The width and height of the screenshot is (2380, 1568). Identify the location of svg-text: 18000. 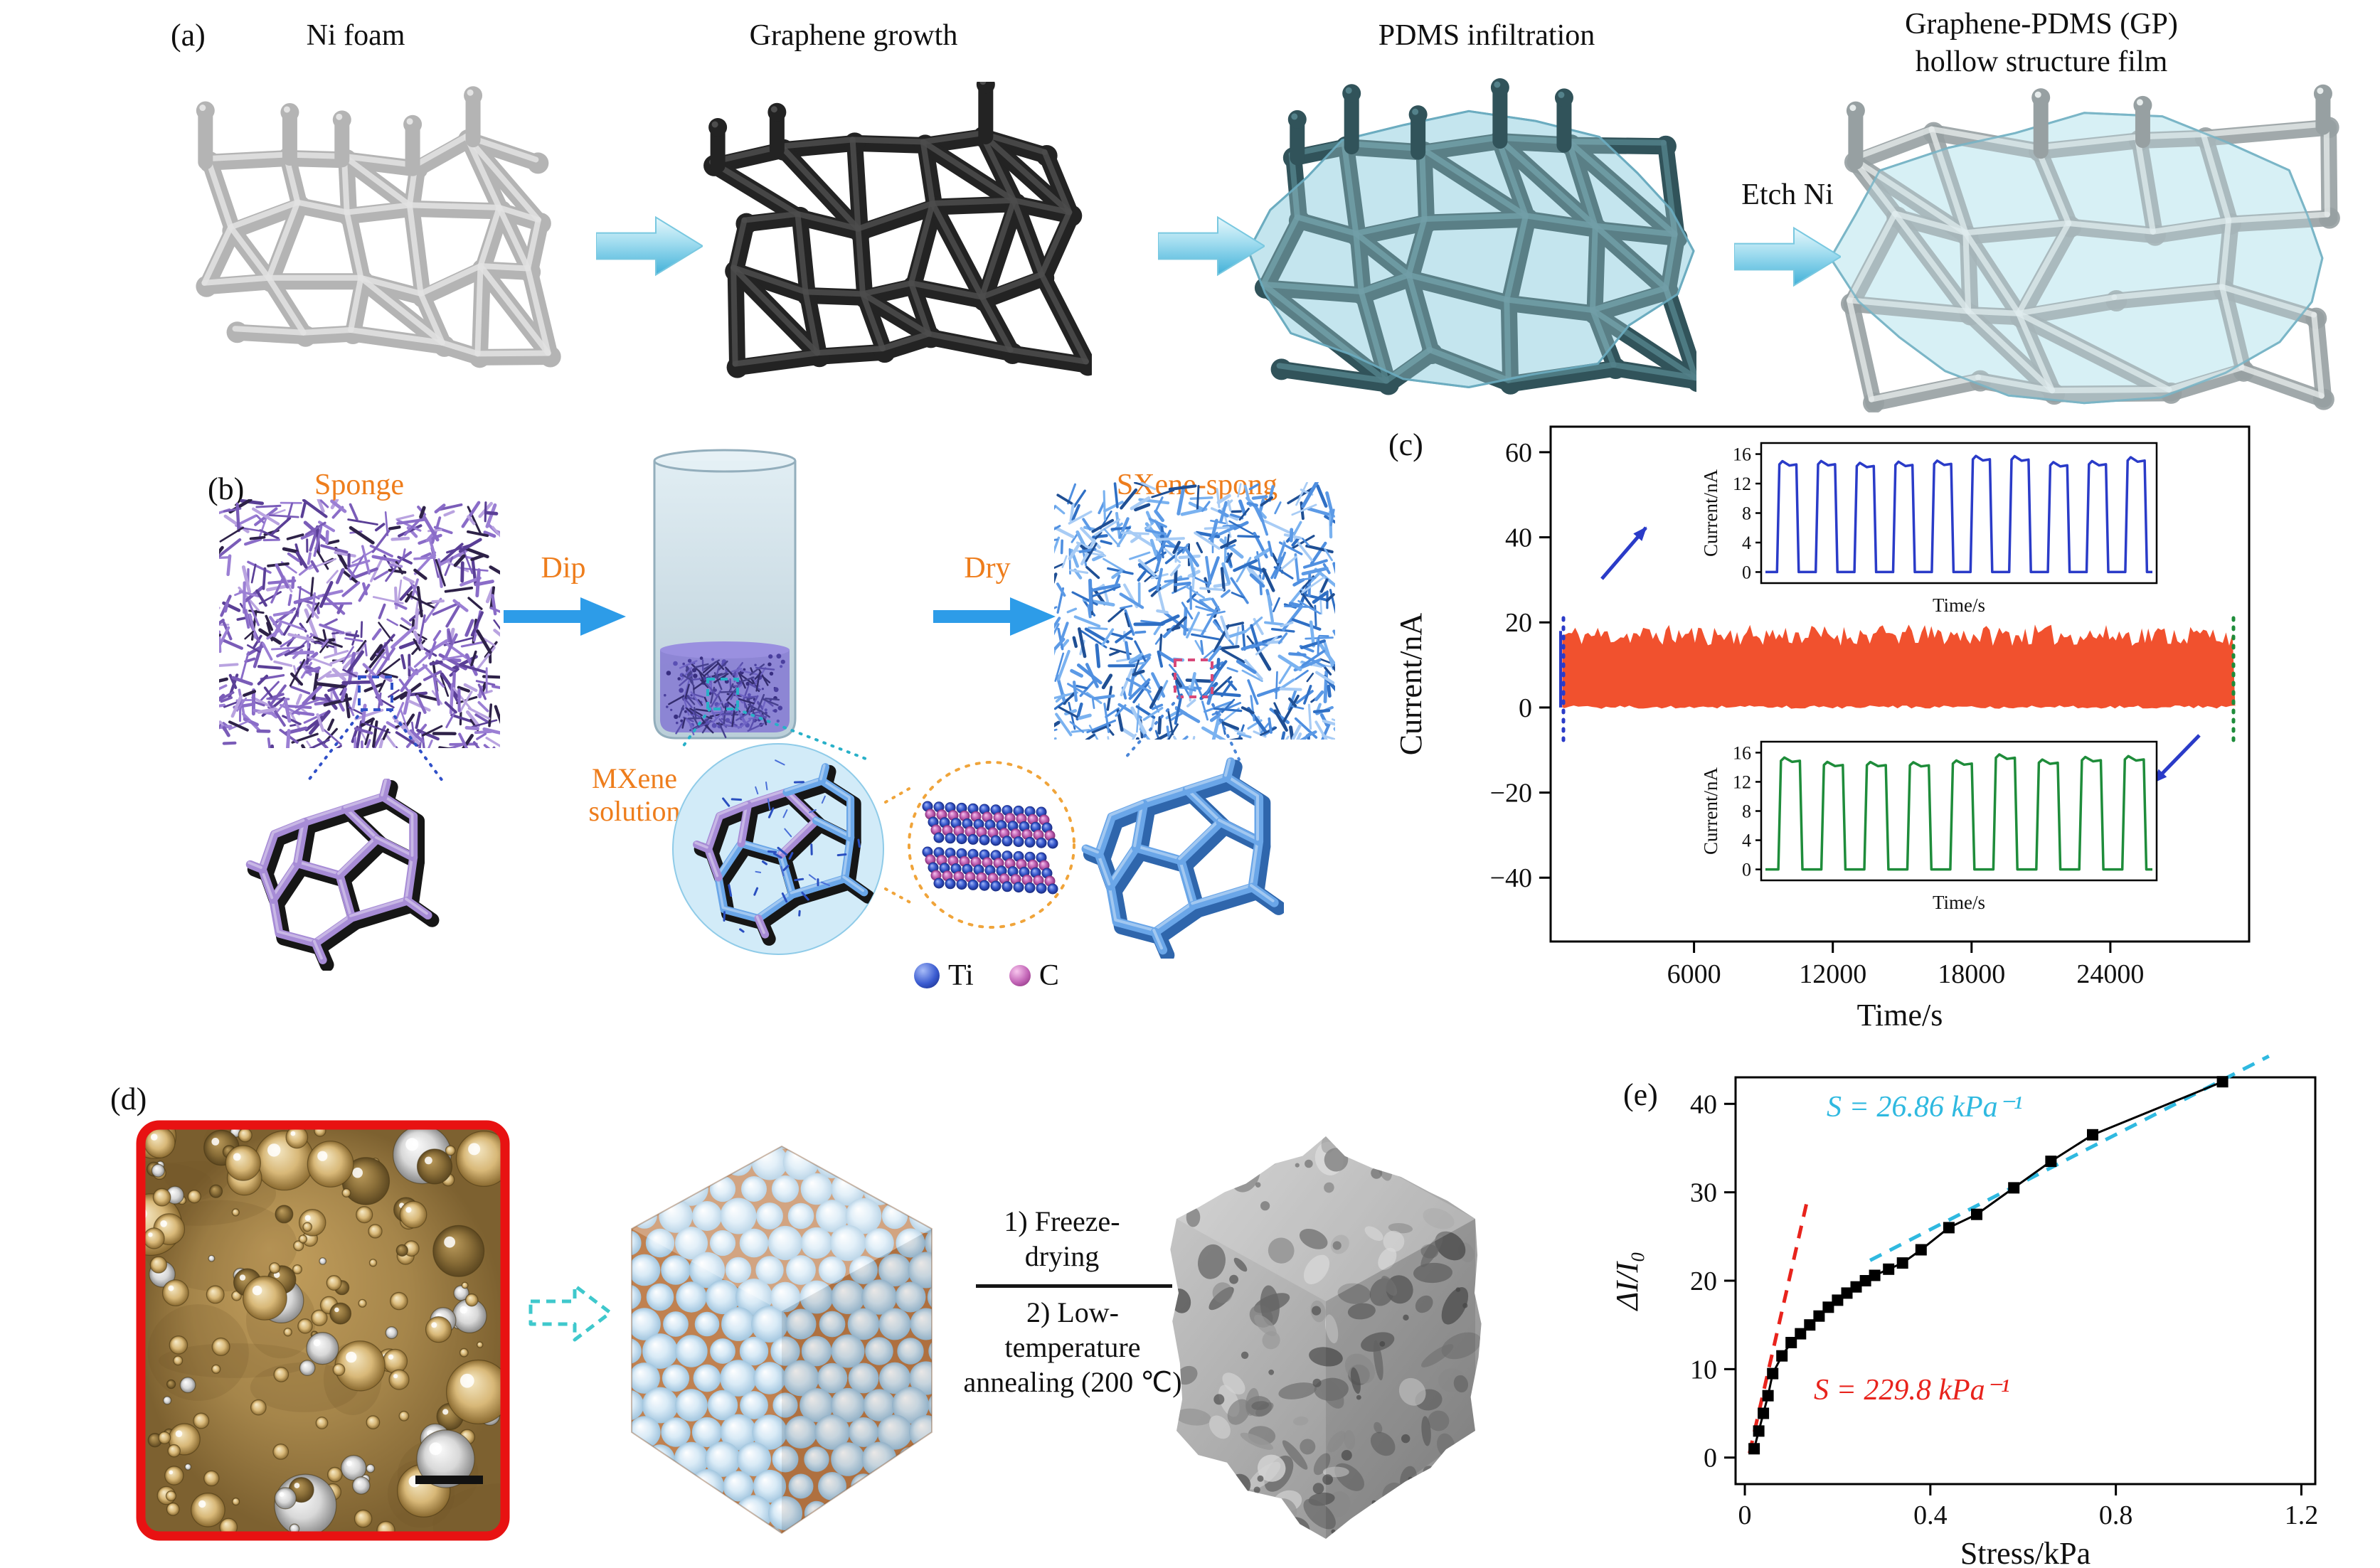
(1971, 974).